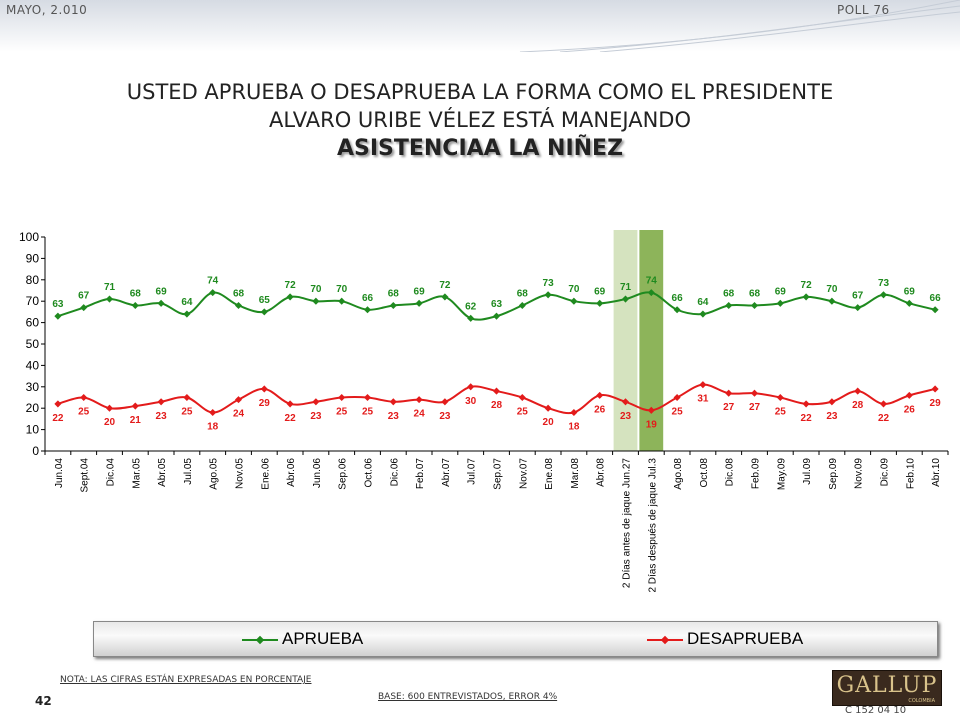 This screenshot has width=960, height=720. I want to click on x-tick-label: Abr.10, so click(936, 472).